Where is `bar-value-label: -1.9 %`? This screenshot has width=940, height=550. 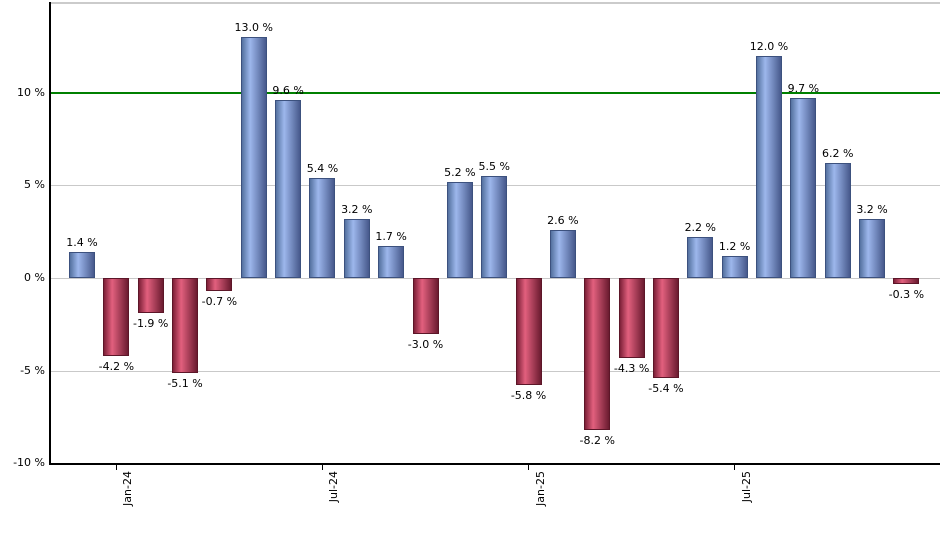 bar-value-label: -1.9 % is located at coordinates (150, 324).